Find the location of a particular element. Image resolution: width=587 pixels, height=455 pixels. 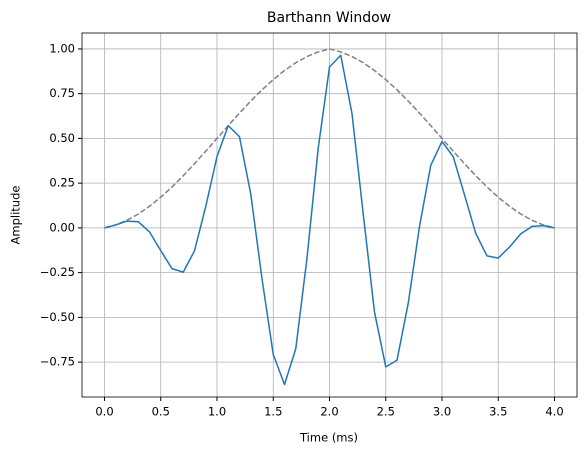

x-axis-label: Time (ms) is located at coordinates (328, 438).